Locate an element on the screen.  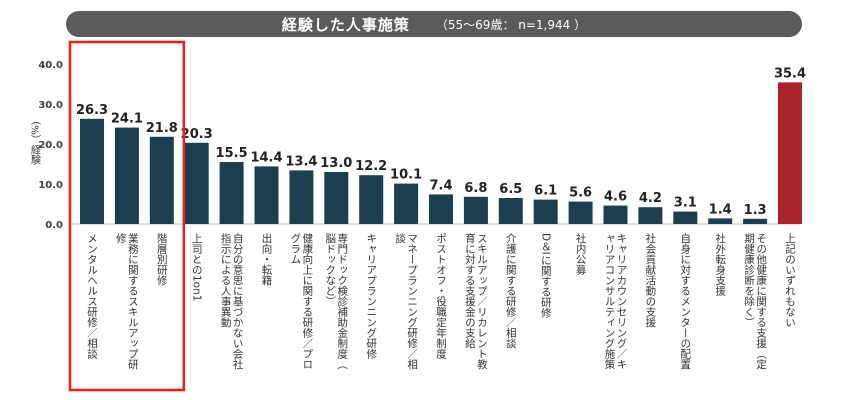
category-label: 介護に関する研修／相談 is located at coordinates (511, 291).